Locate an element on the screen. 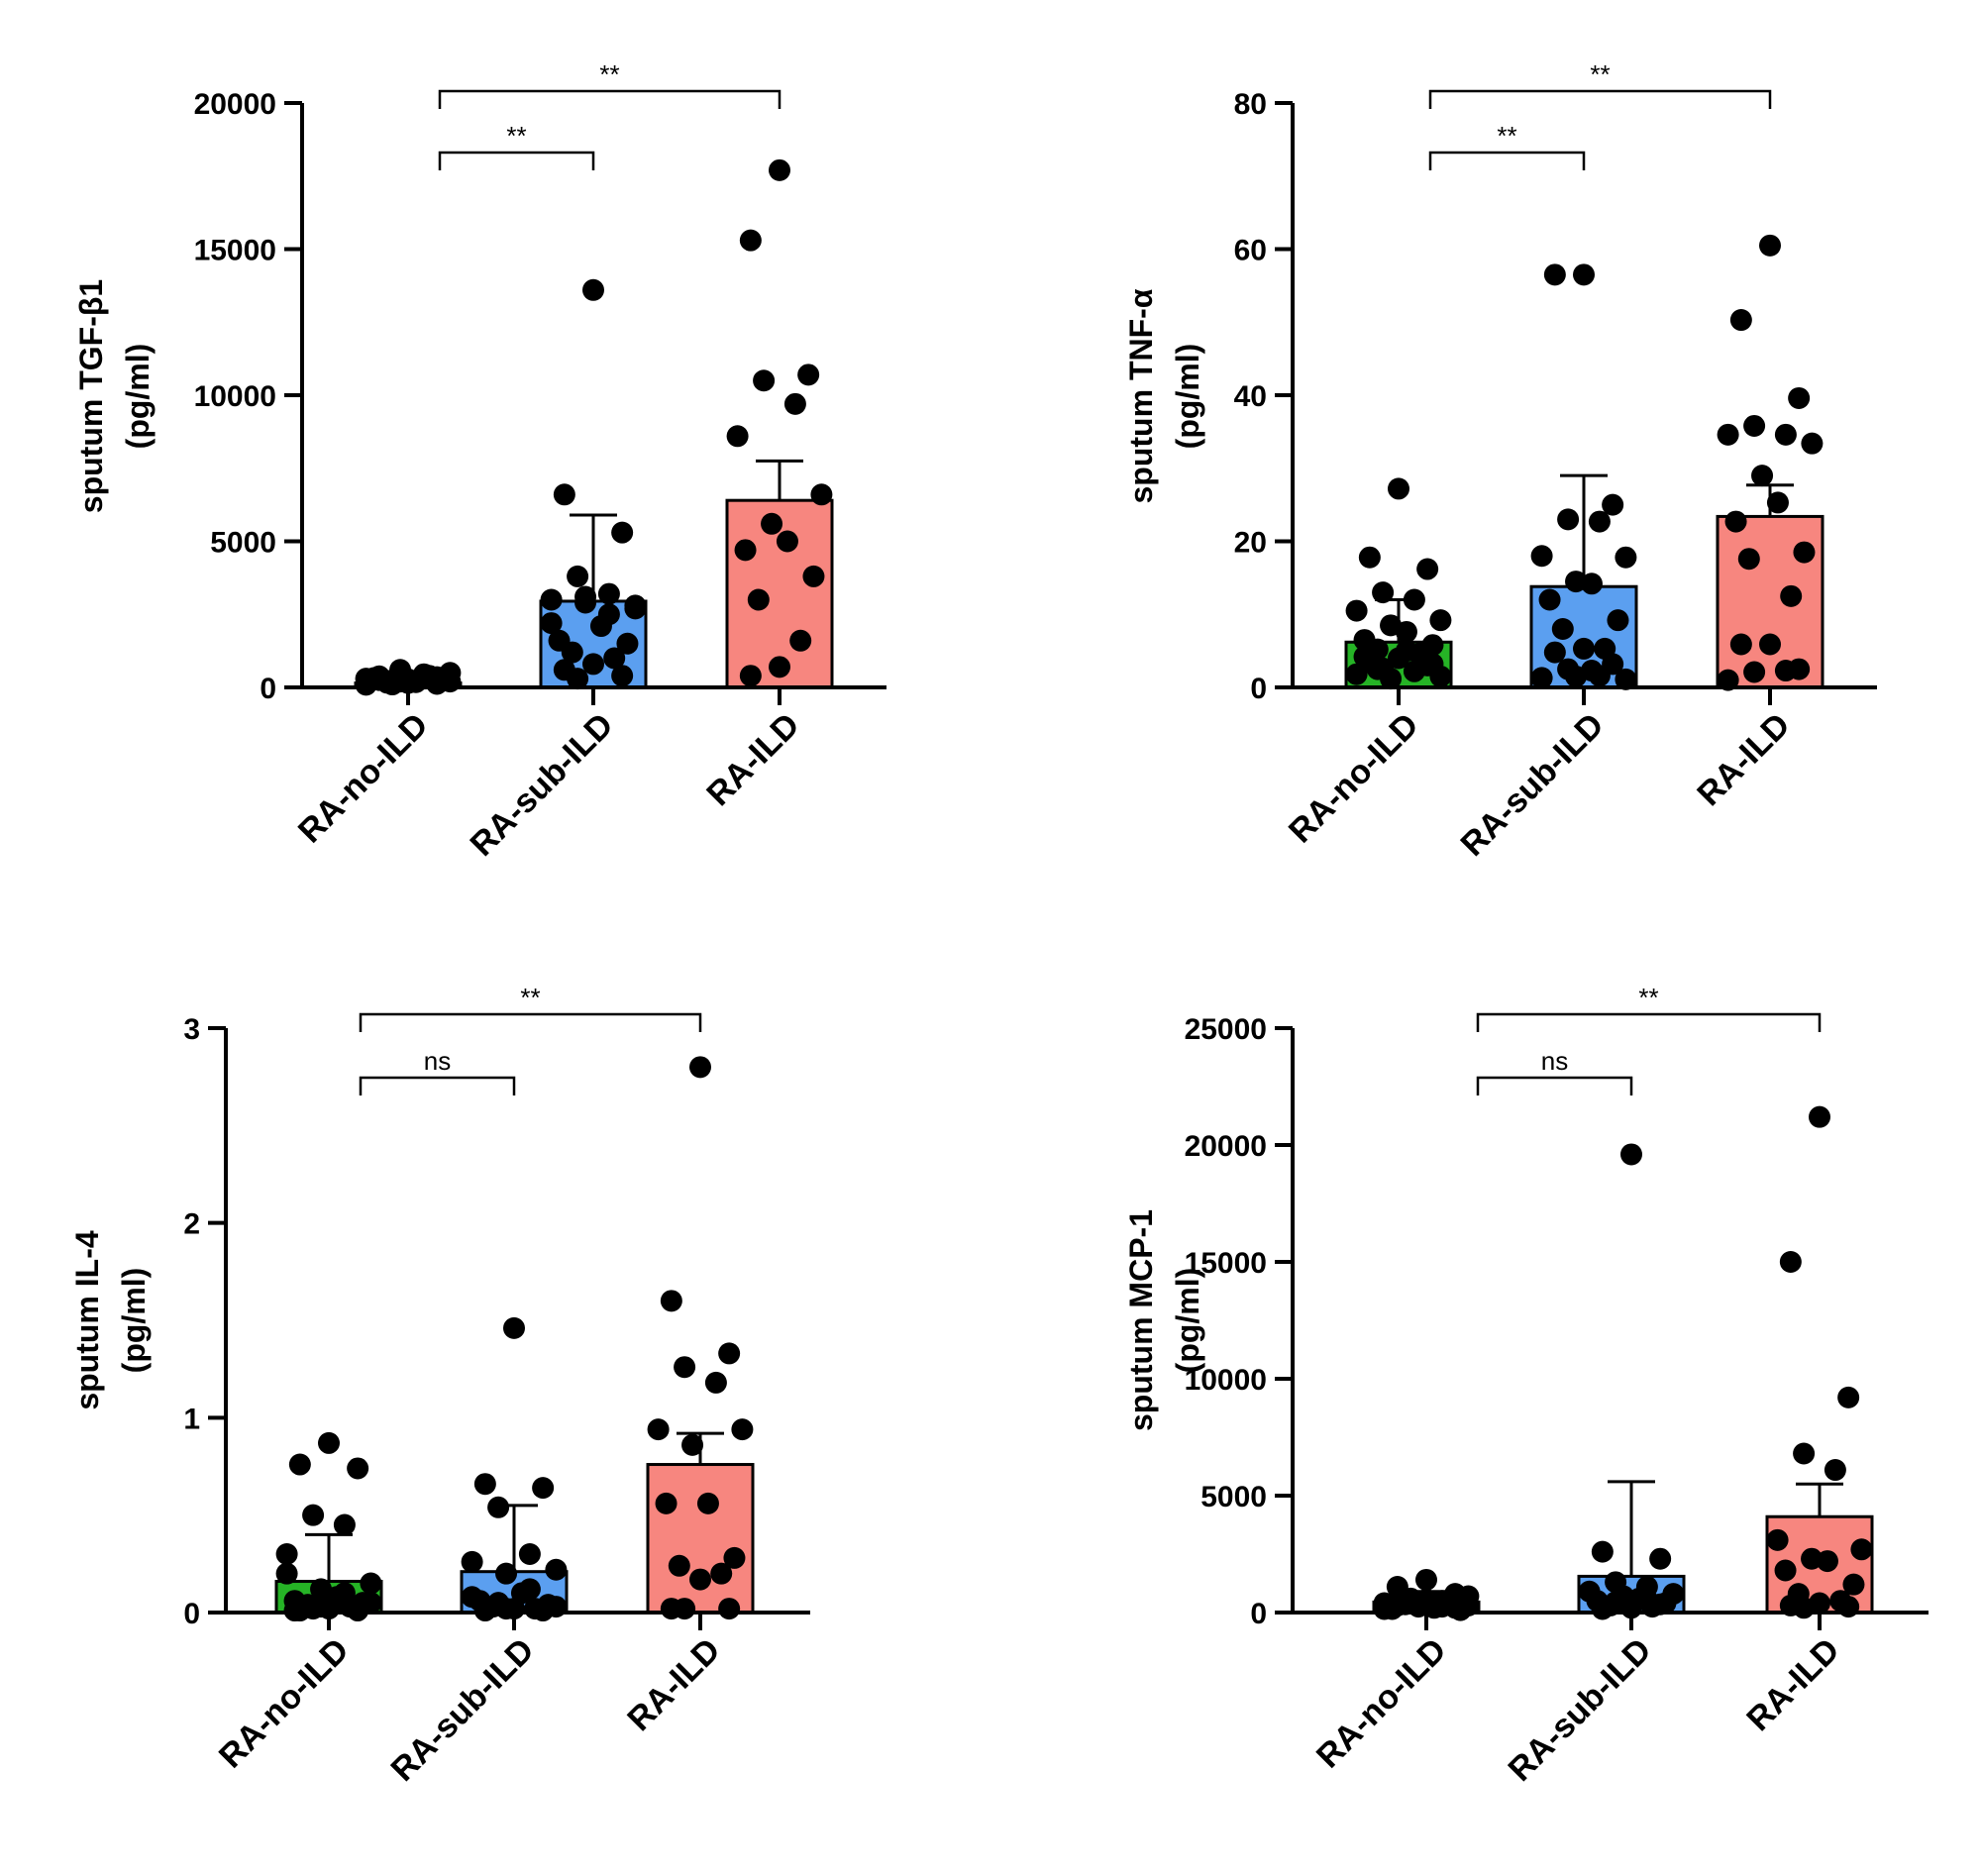 The width and height of the screenshot is (1981, 1876). y-tick-label: 20000 is located at coordinates (1226, 1146).